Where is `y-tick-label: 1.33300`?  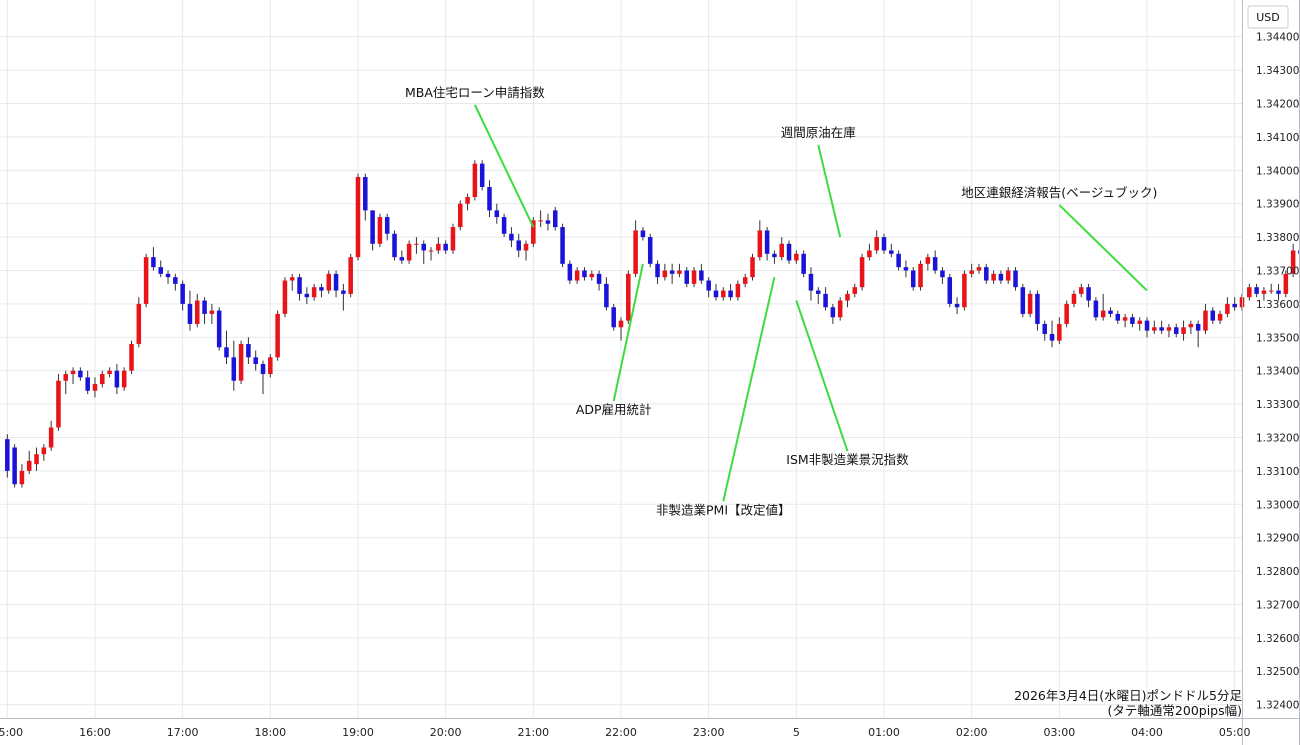
y-tick-label: 1.33300 is located at coordinates (1277, 405).